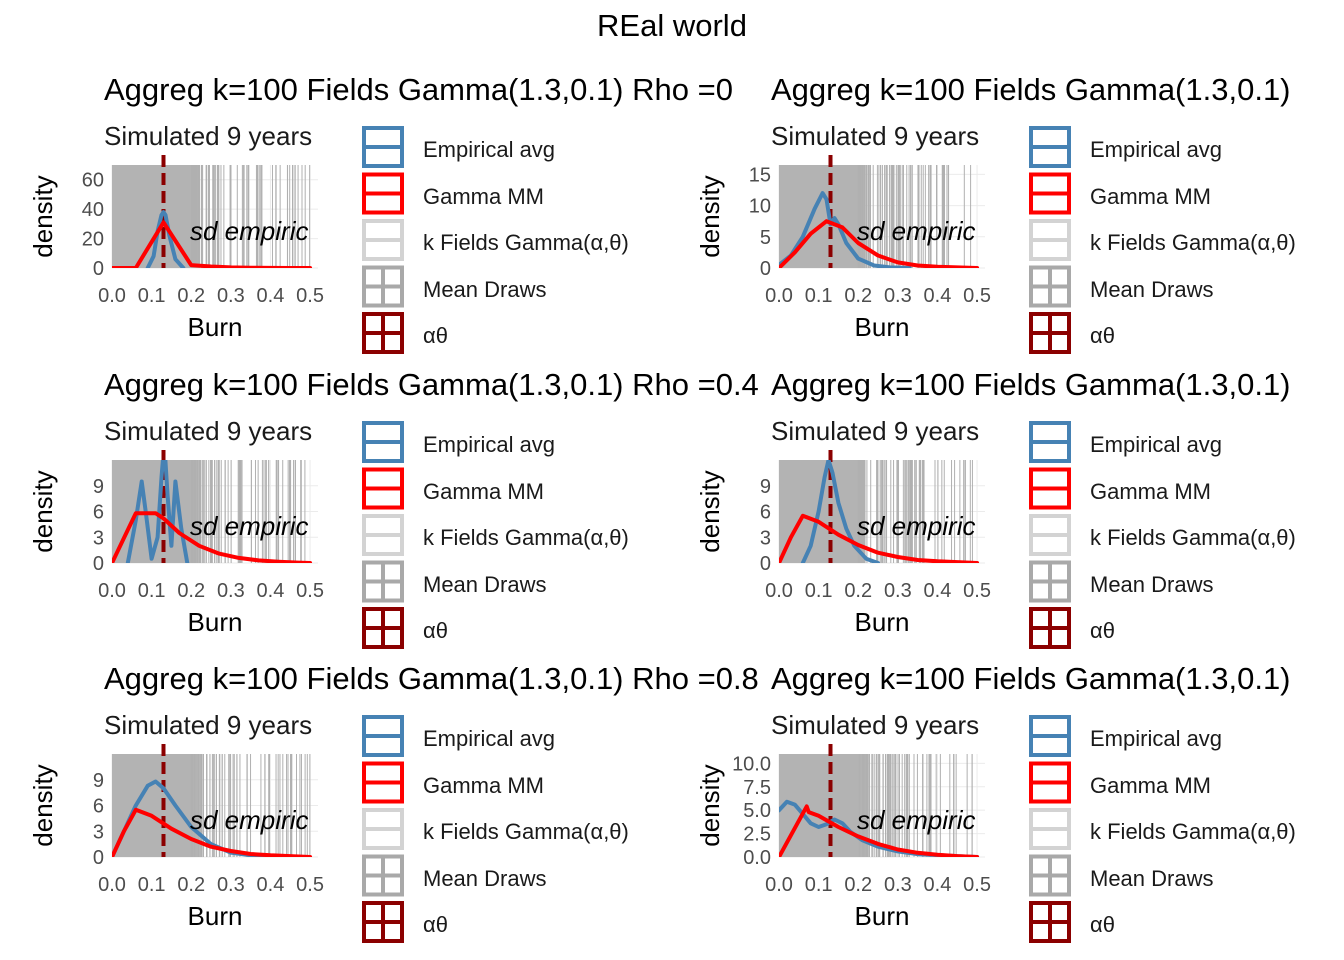 This screenshot has height=960, width=1344. What do you see at coordinates (760, 207) in the screenshot?
I see `y-tick-label: 10` at bounding box center [760, 207].